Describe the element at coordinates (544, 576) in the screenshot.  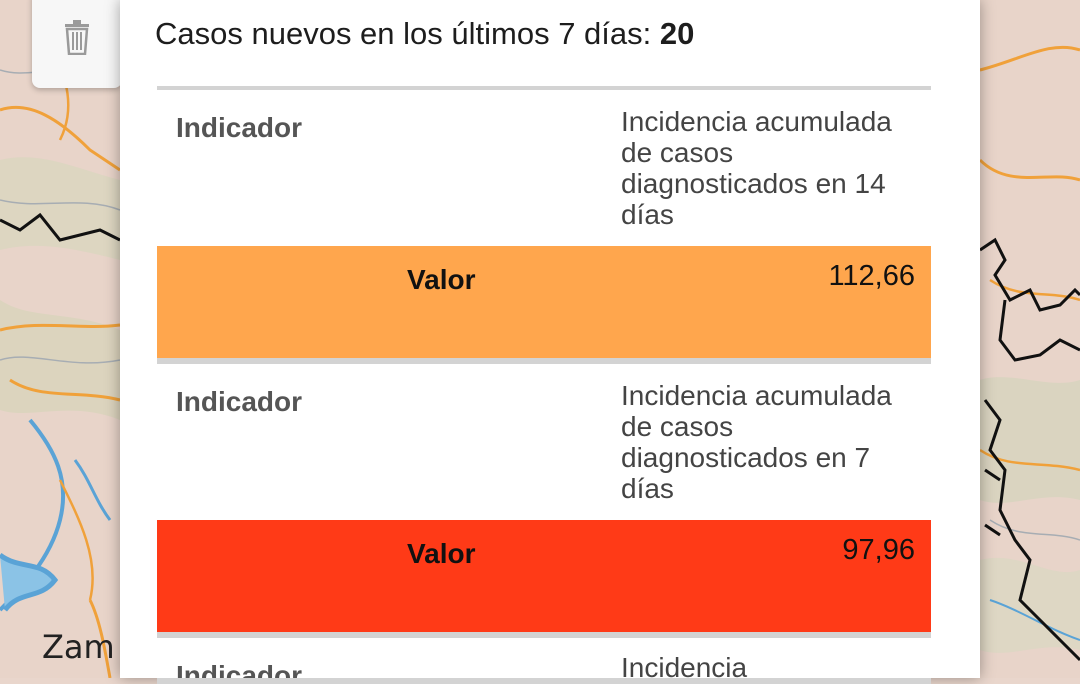
I see `value-row: Valor 97,96` at that location.